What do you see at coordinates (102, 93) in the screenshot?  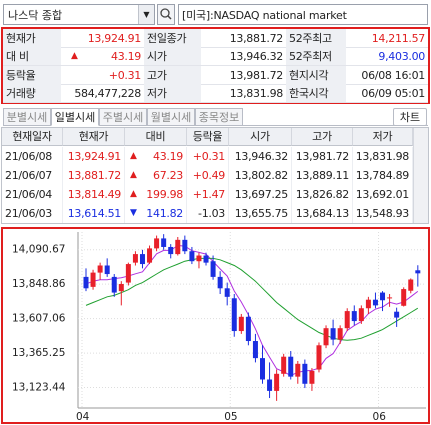 I see `quote-value: 584,477,228` at bounding box center [102, 93].